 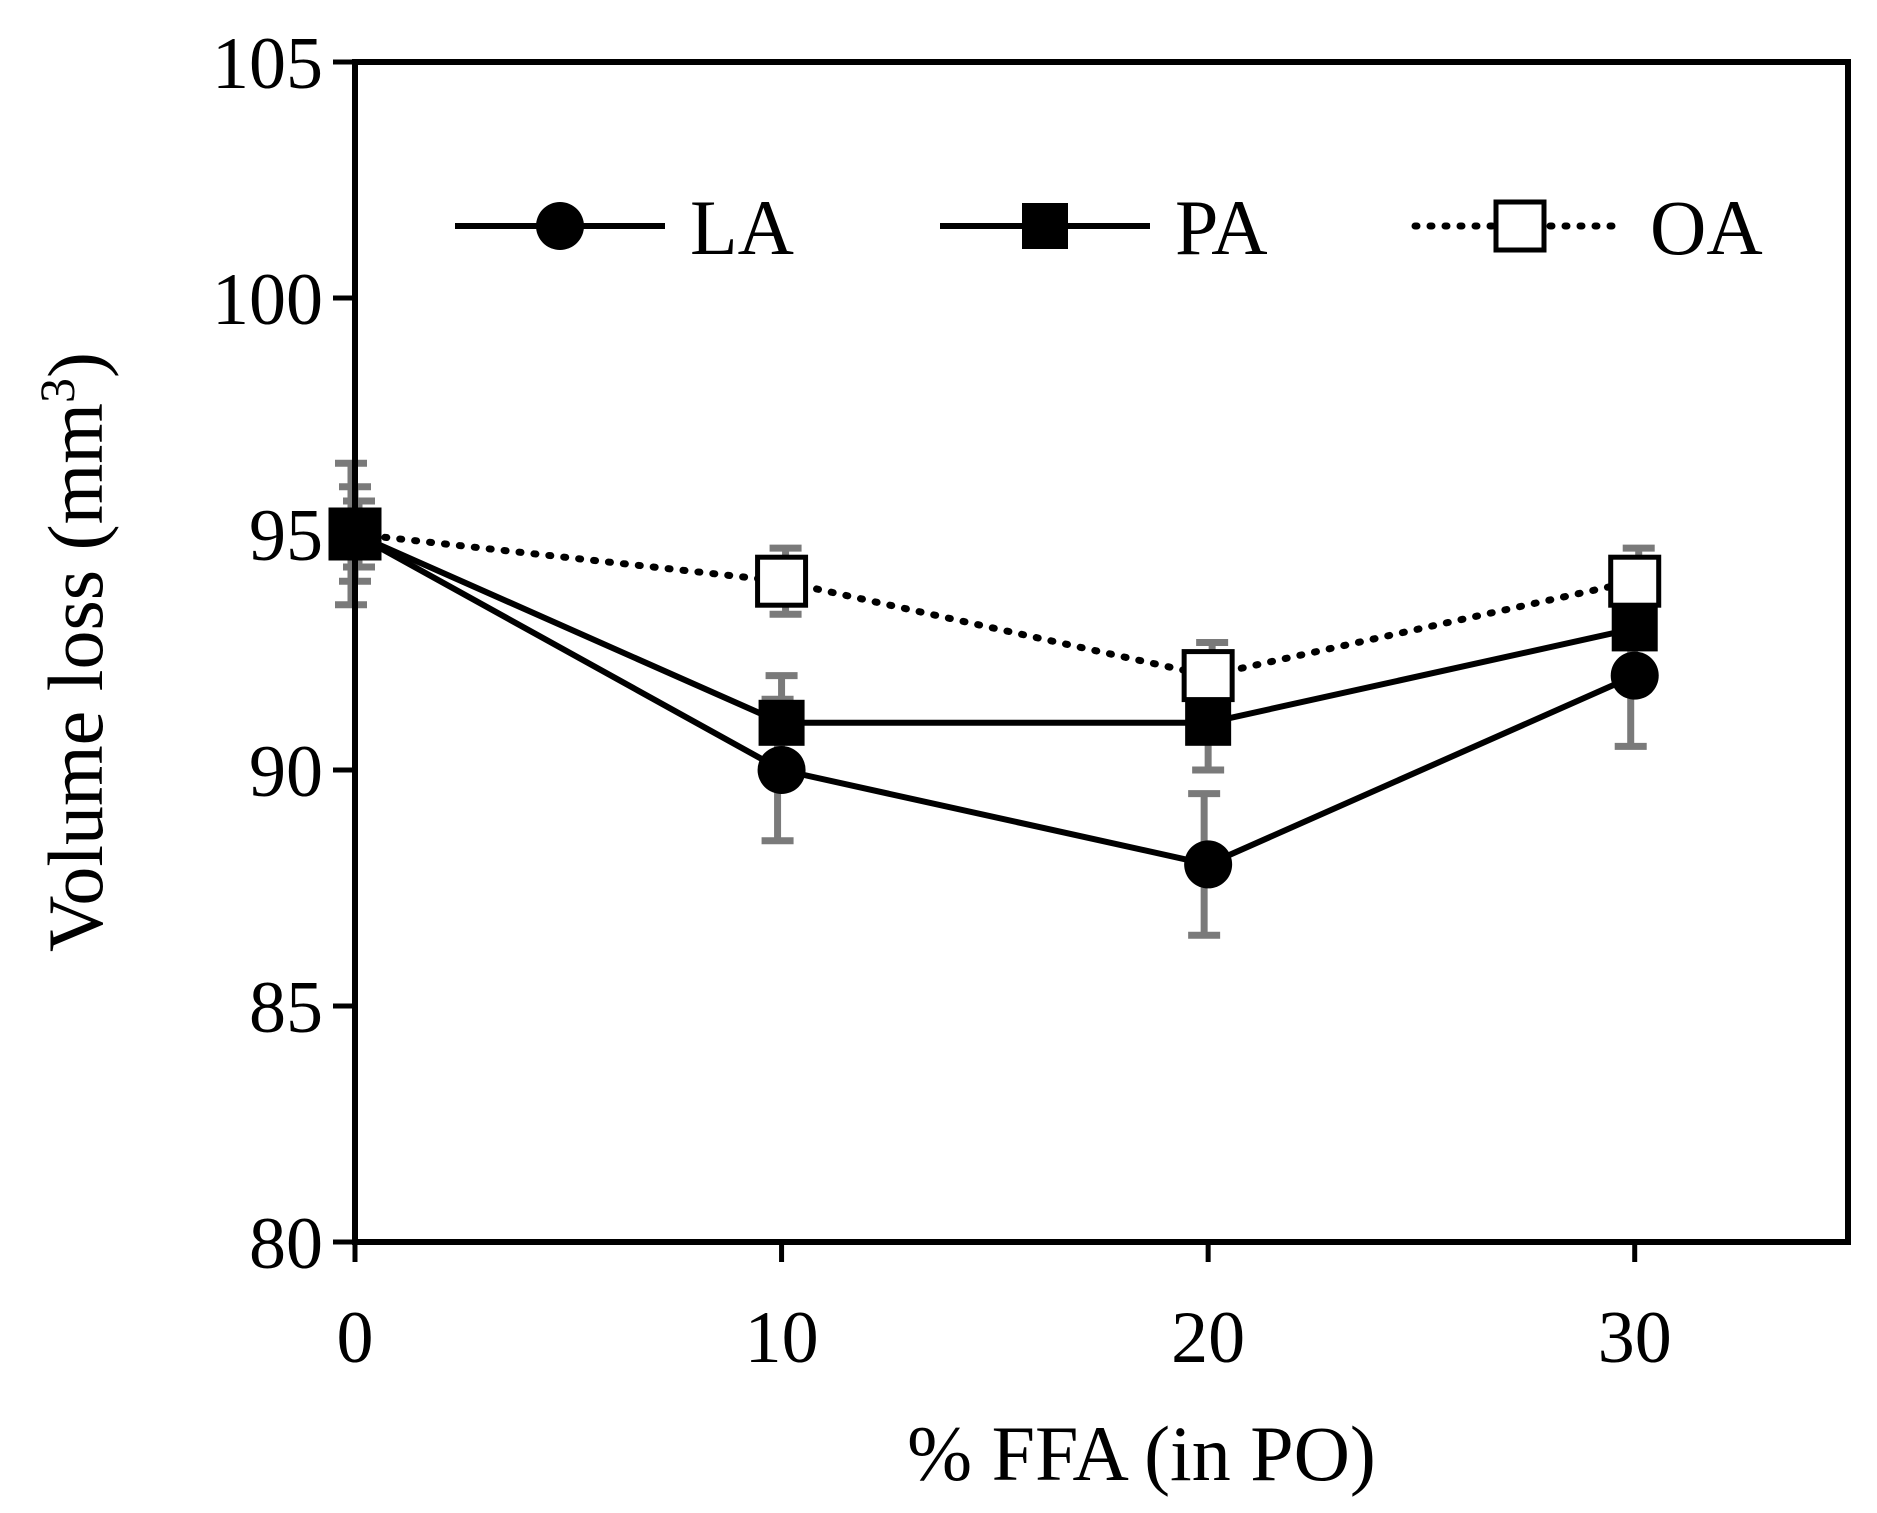 What do you see at coordinates (1141, 1453) in the screenshot?
I see `x-axis-title: % FFA (in PO)` at bounding box center [1141, 1453].